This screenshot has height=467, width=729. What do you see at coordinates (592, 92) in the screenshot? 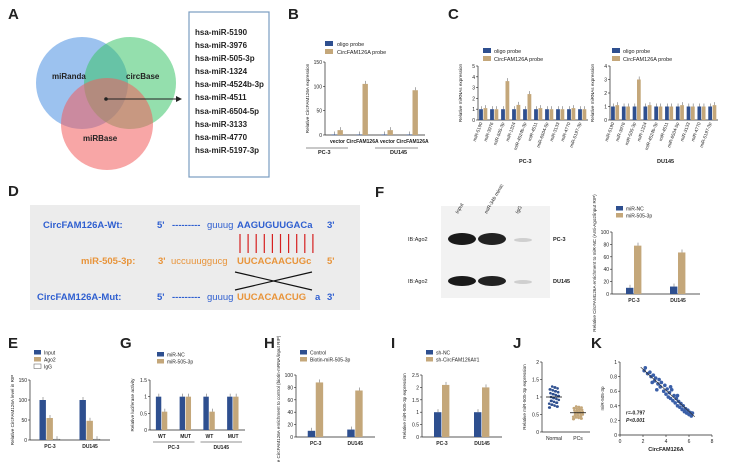
I see `y-axis-label: Relative miRNAs expression` at bounding box center [592, 92].